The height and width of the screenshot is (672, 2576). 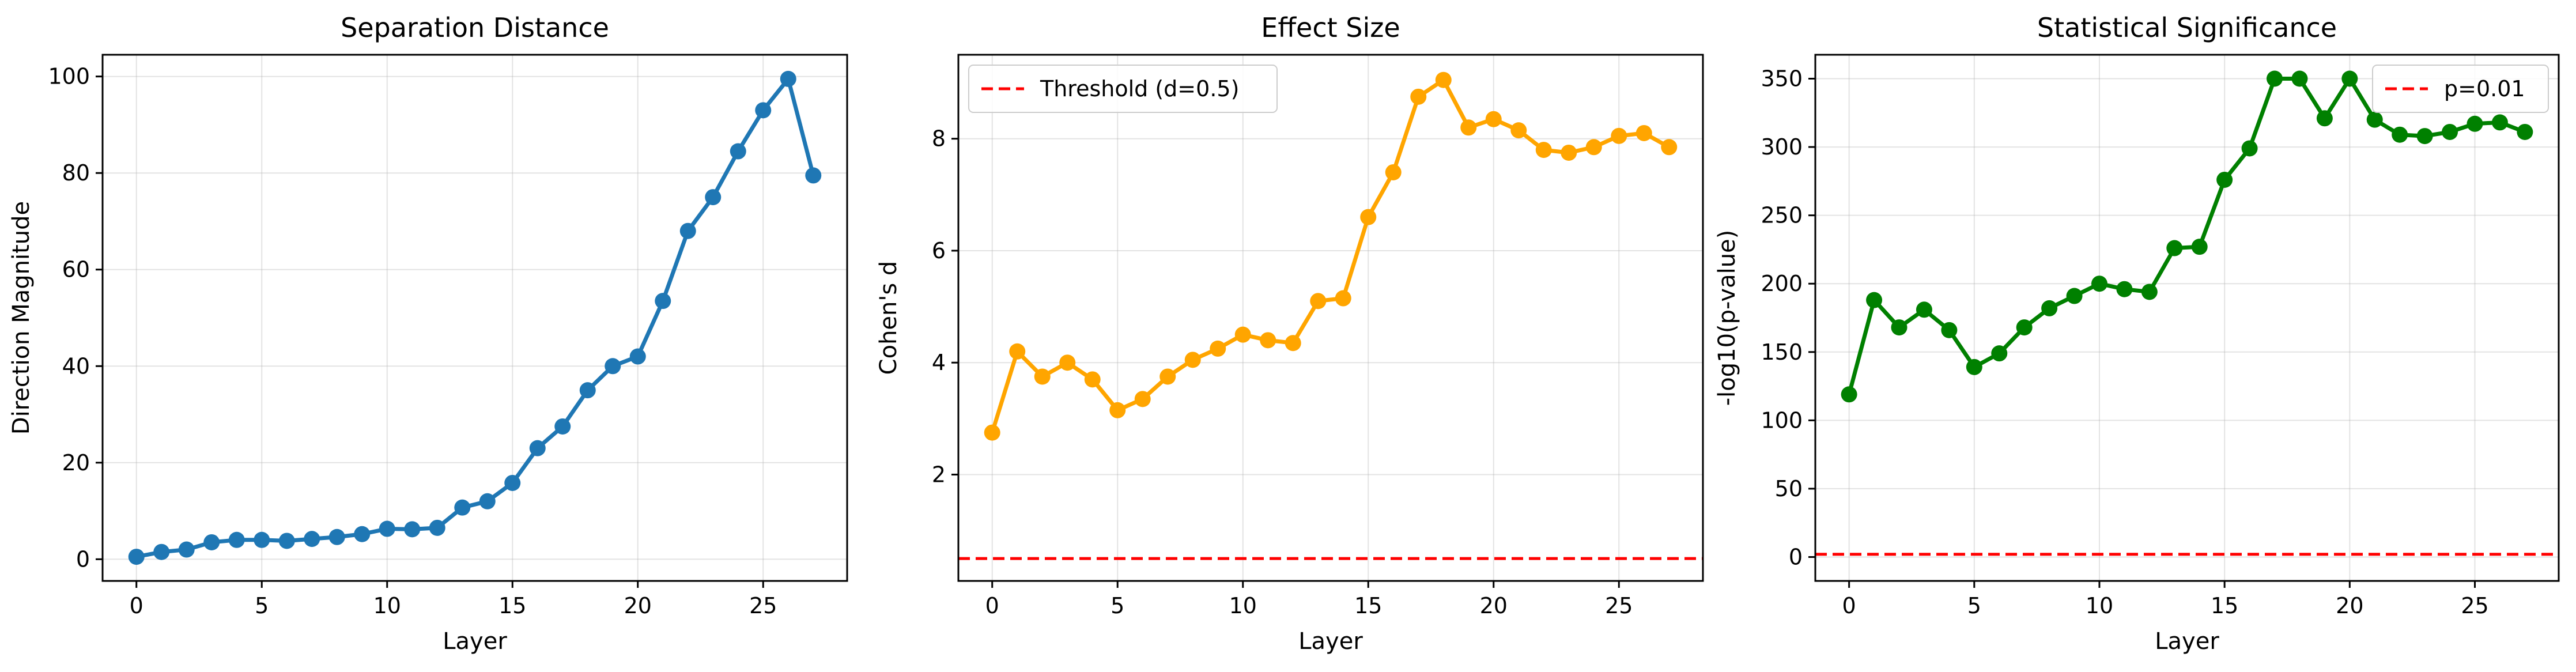 What do you see at coordinates (939, 475) in the screenshot?
I see `y-tick-label: 2` at bounding box center [939, 475].